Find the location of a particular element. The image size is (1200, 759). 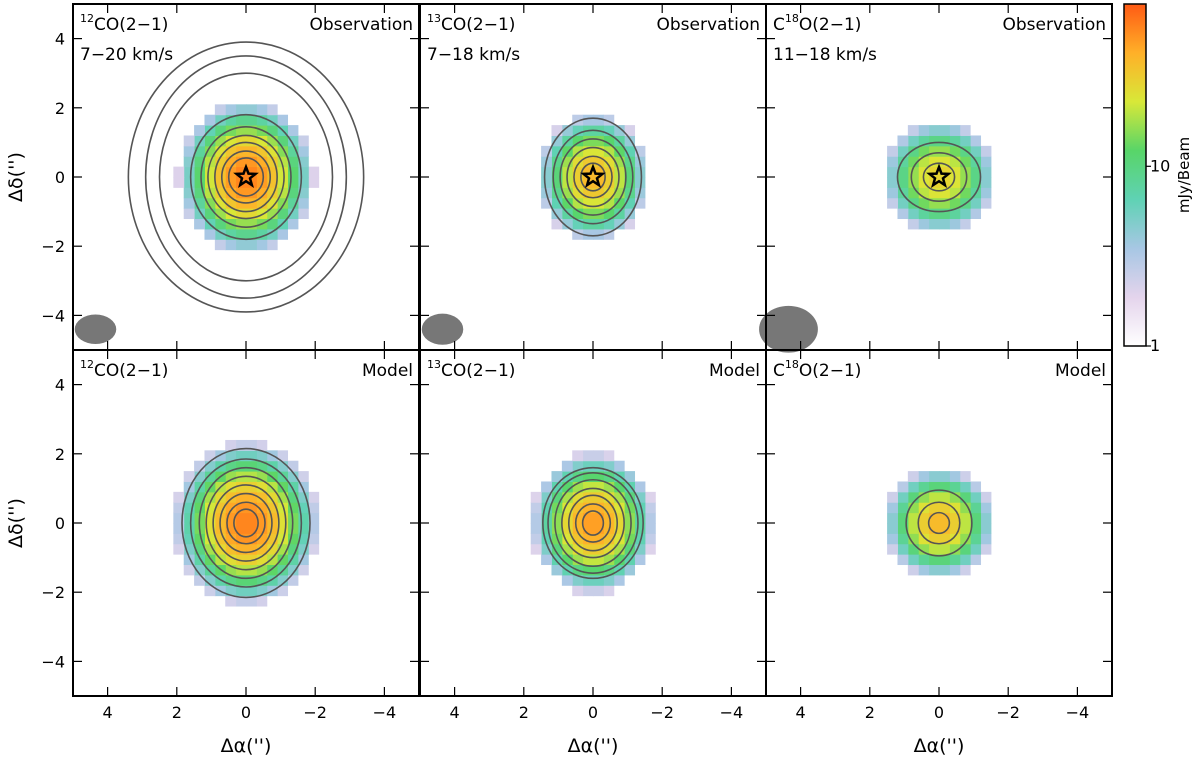

y-axis-label: Δδ('') is located at coordinates (16, 523).